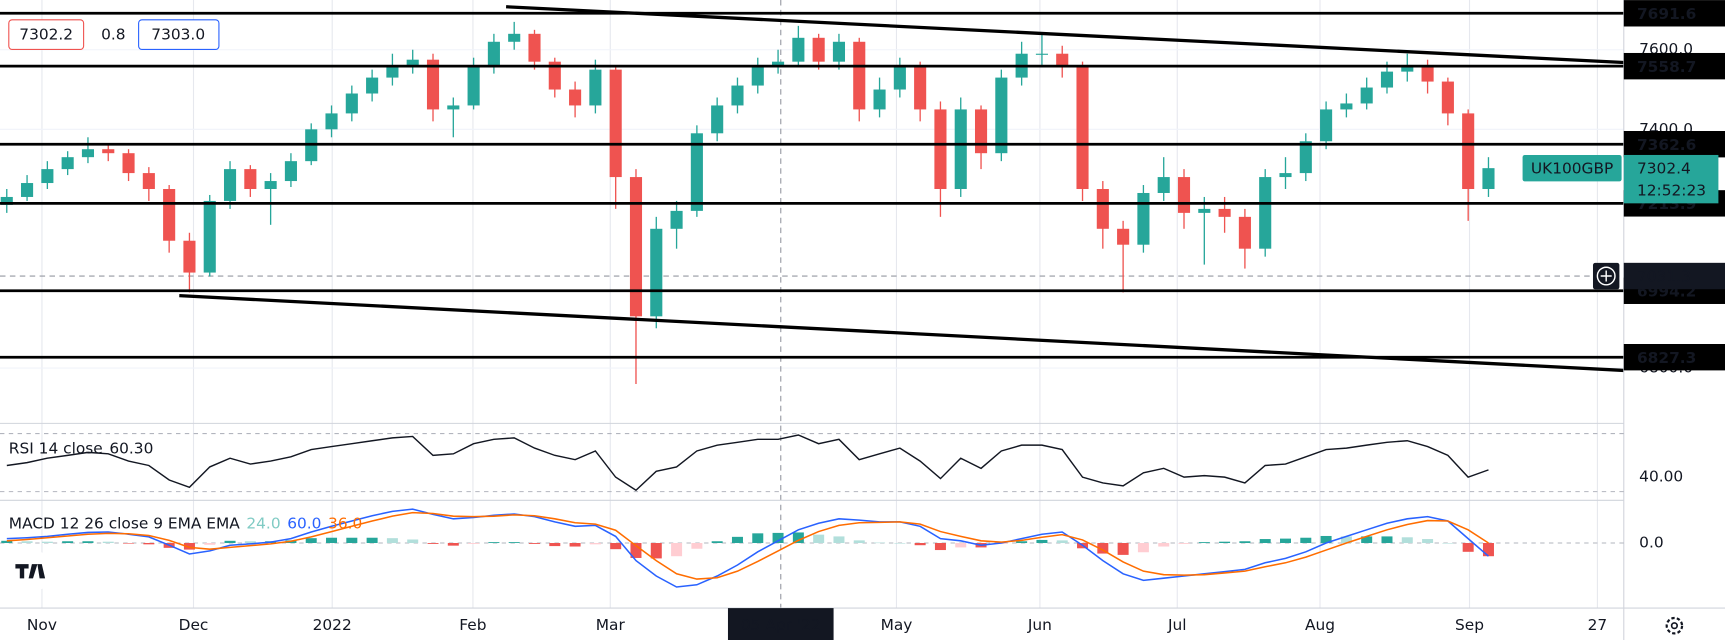 The width and height of the screenshot is (1725, 640). I want to click on x-tick-label: Jul, so click(1177, 625).